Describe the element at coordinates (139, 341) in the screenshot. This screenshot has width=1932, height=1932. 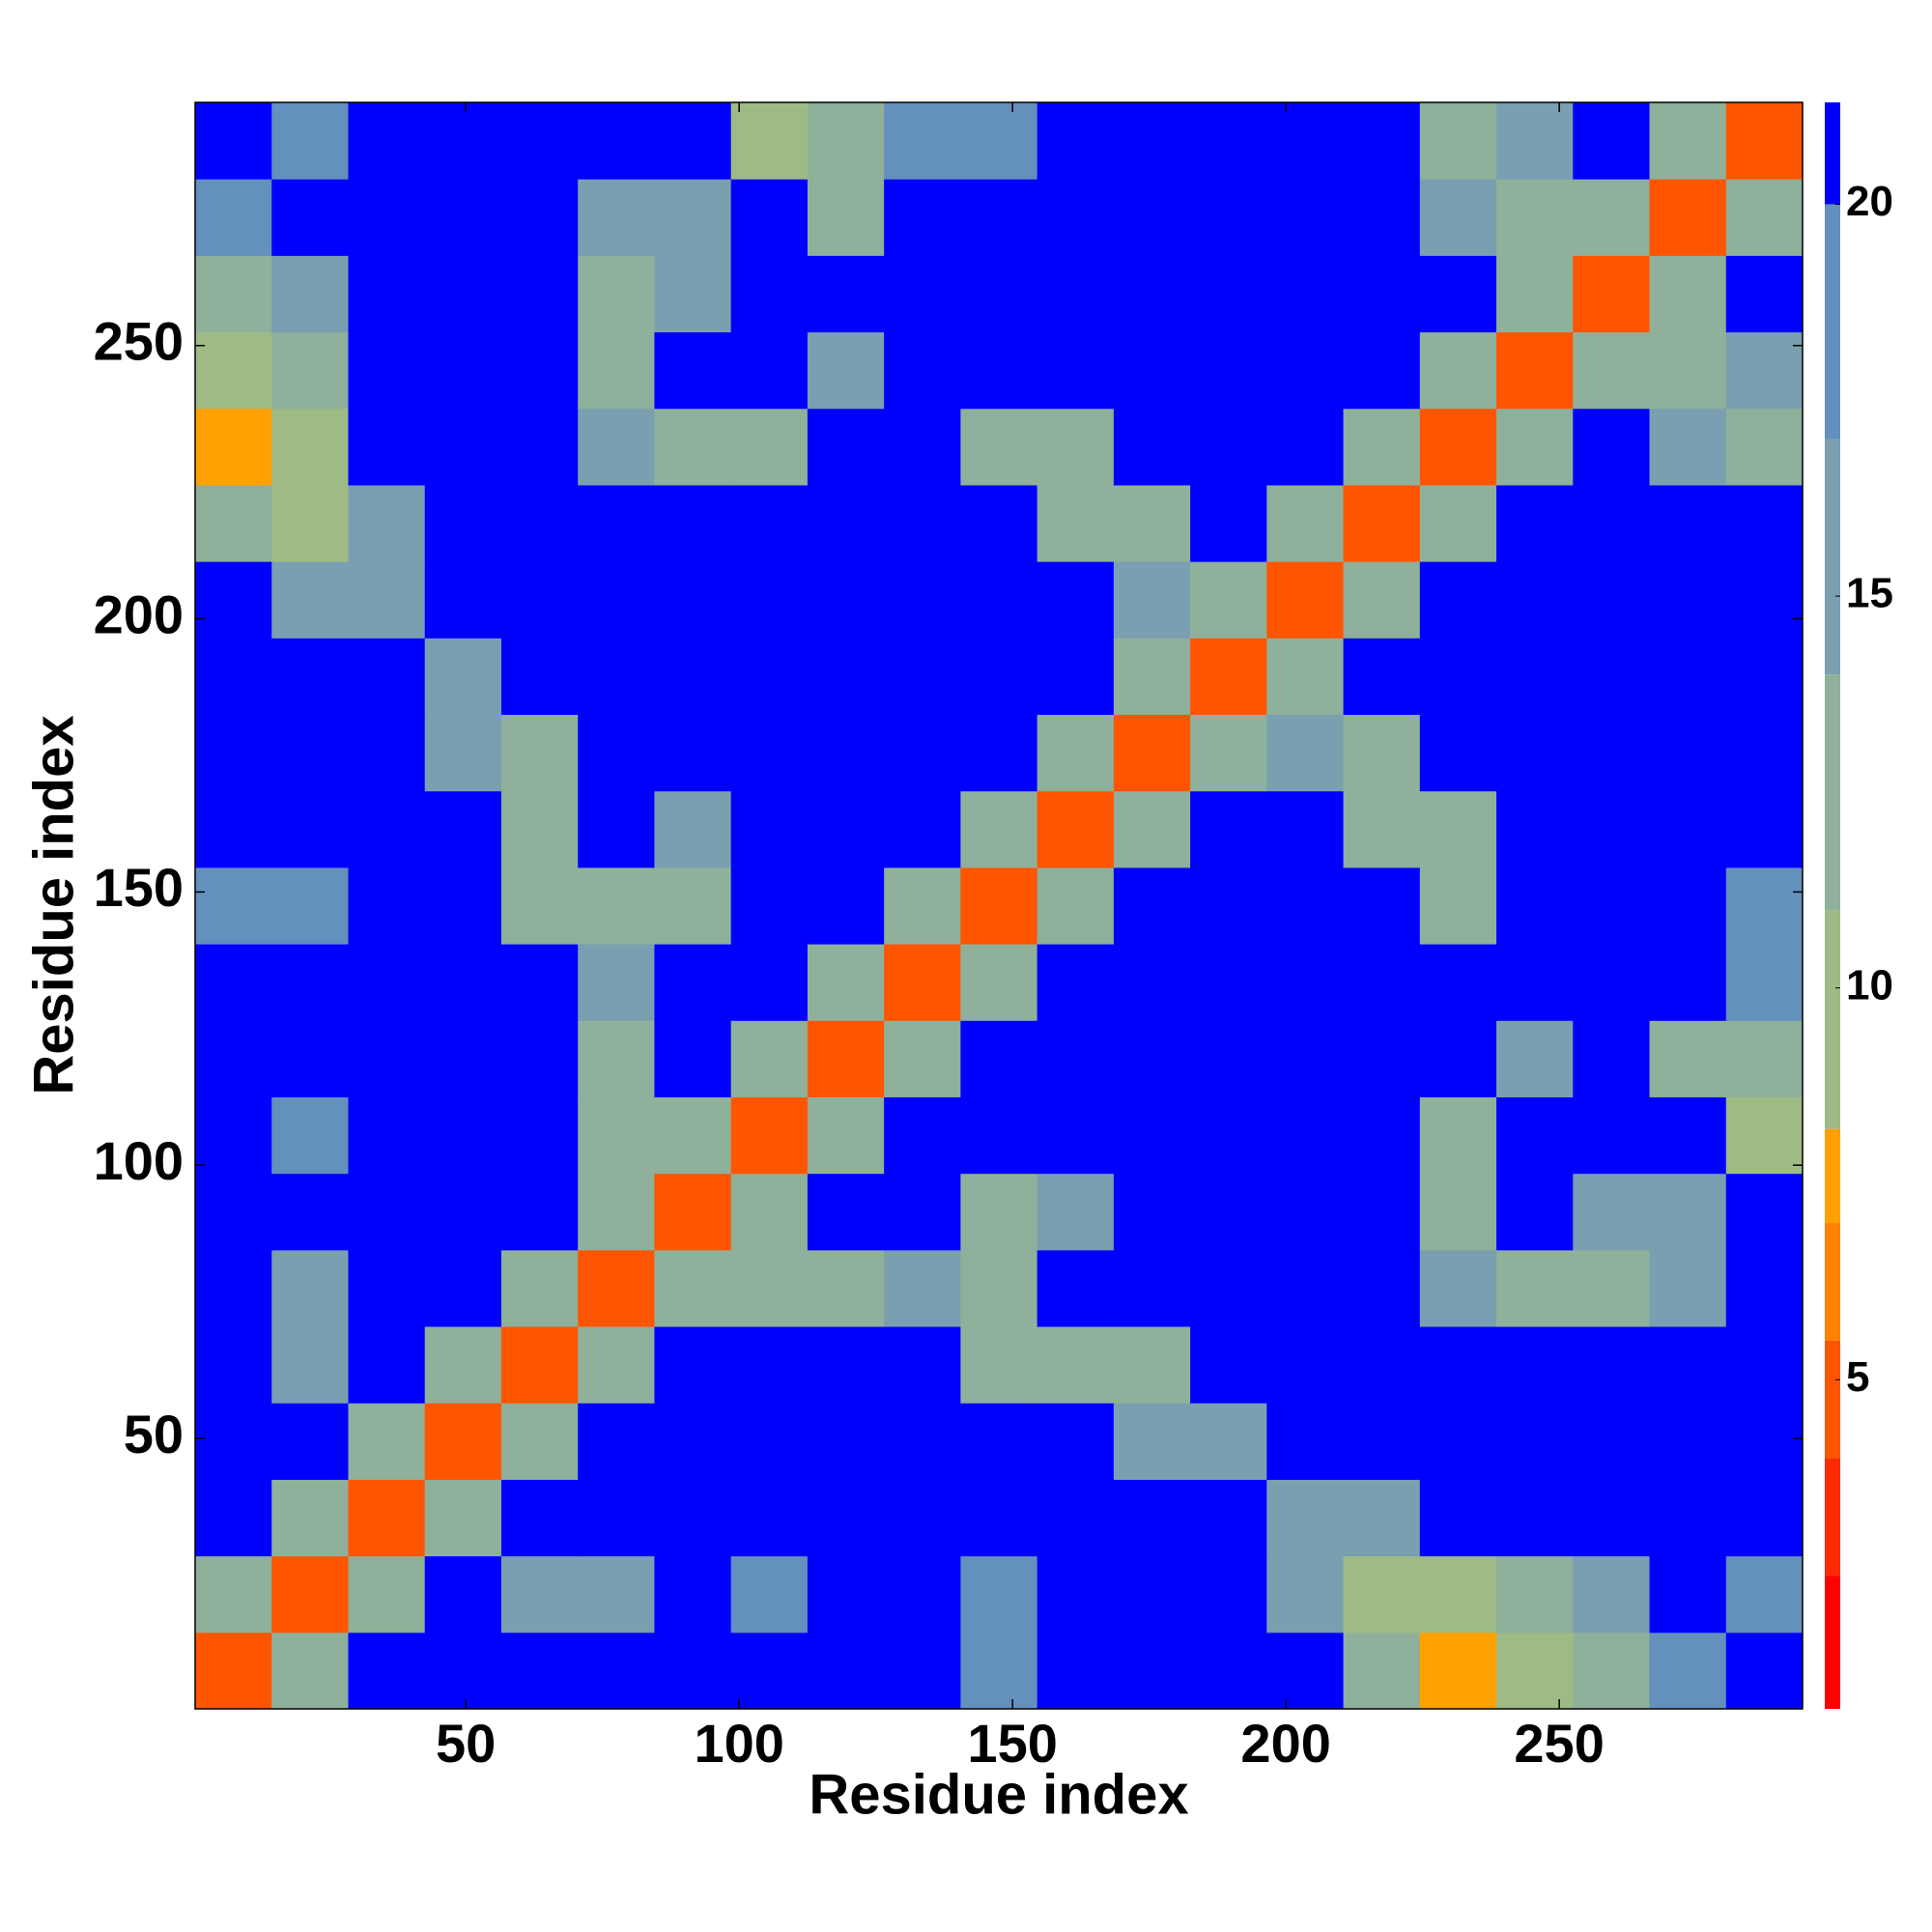
I see `y-tick-label: 250` at that location.